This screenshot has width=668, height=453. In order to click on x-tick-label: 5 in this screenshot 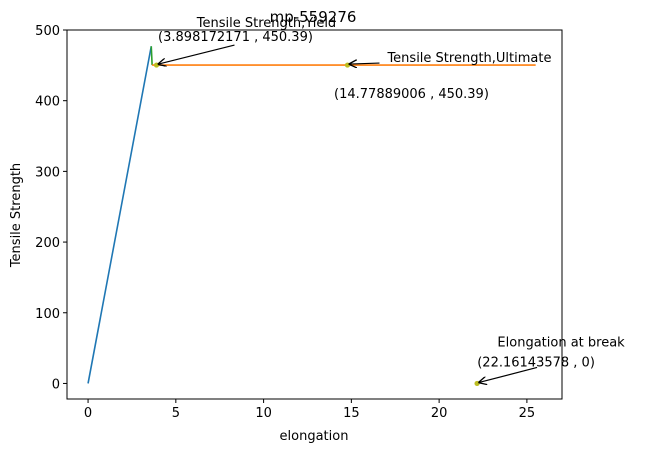, I will do `click(176, 413)`.